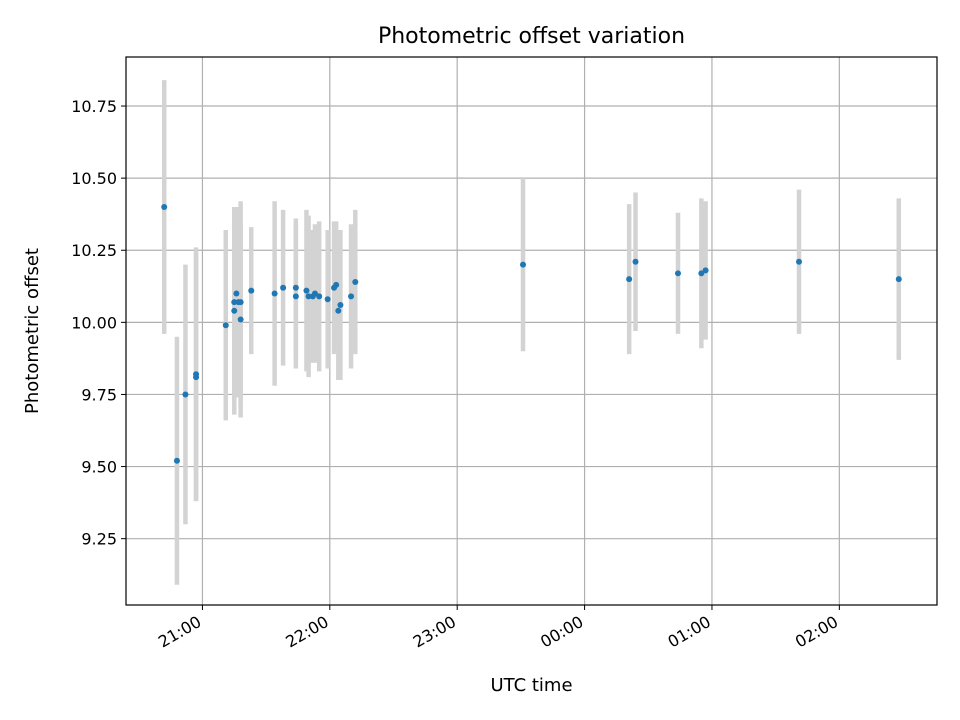 Image resolution: width=960 pixels, height=720 pixels. Describe the element at coordinates (306, 632) in the screenshot. I see `x-tick-label: 22:00` at that location.